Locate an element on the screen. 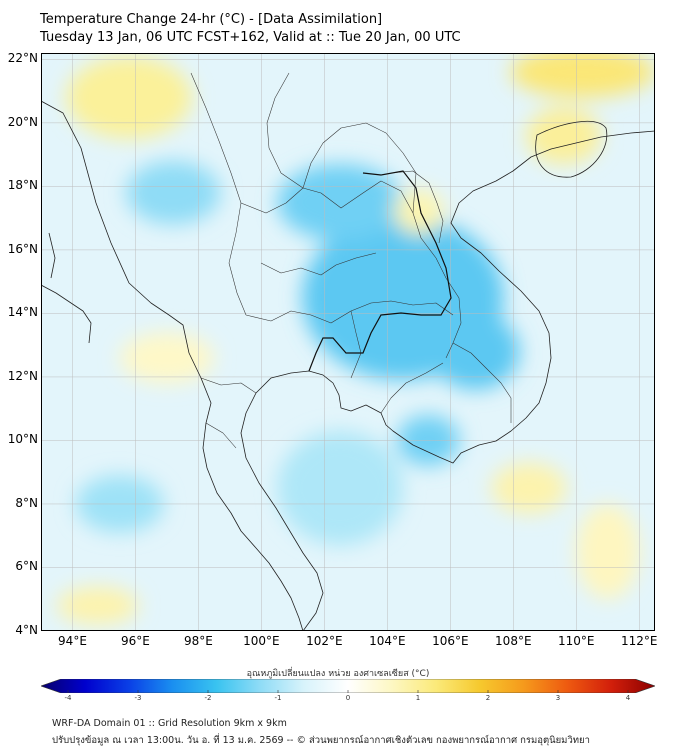 Image resolution: width=676 pixels, height=756 pixels. latitude-label: 4°N is located at coordinates (26, 630).